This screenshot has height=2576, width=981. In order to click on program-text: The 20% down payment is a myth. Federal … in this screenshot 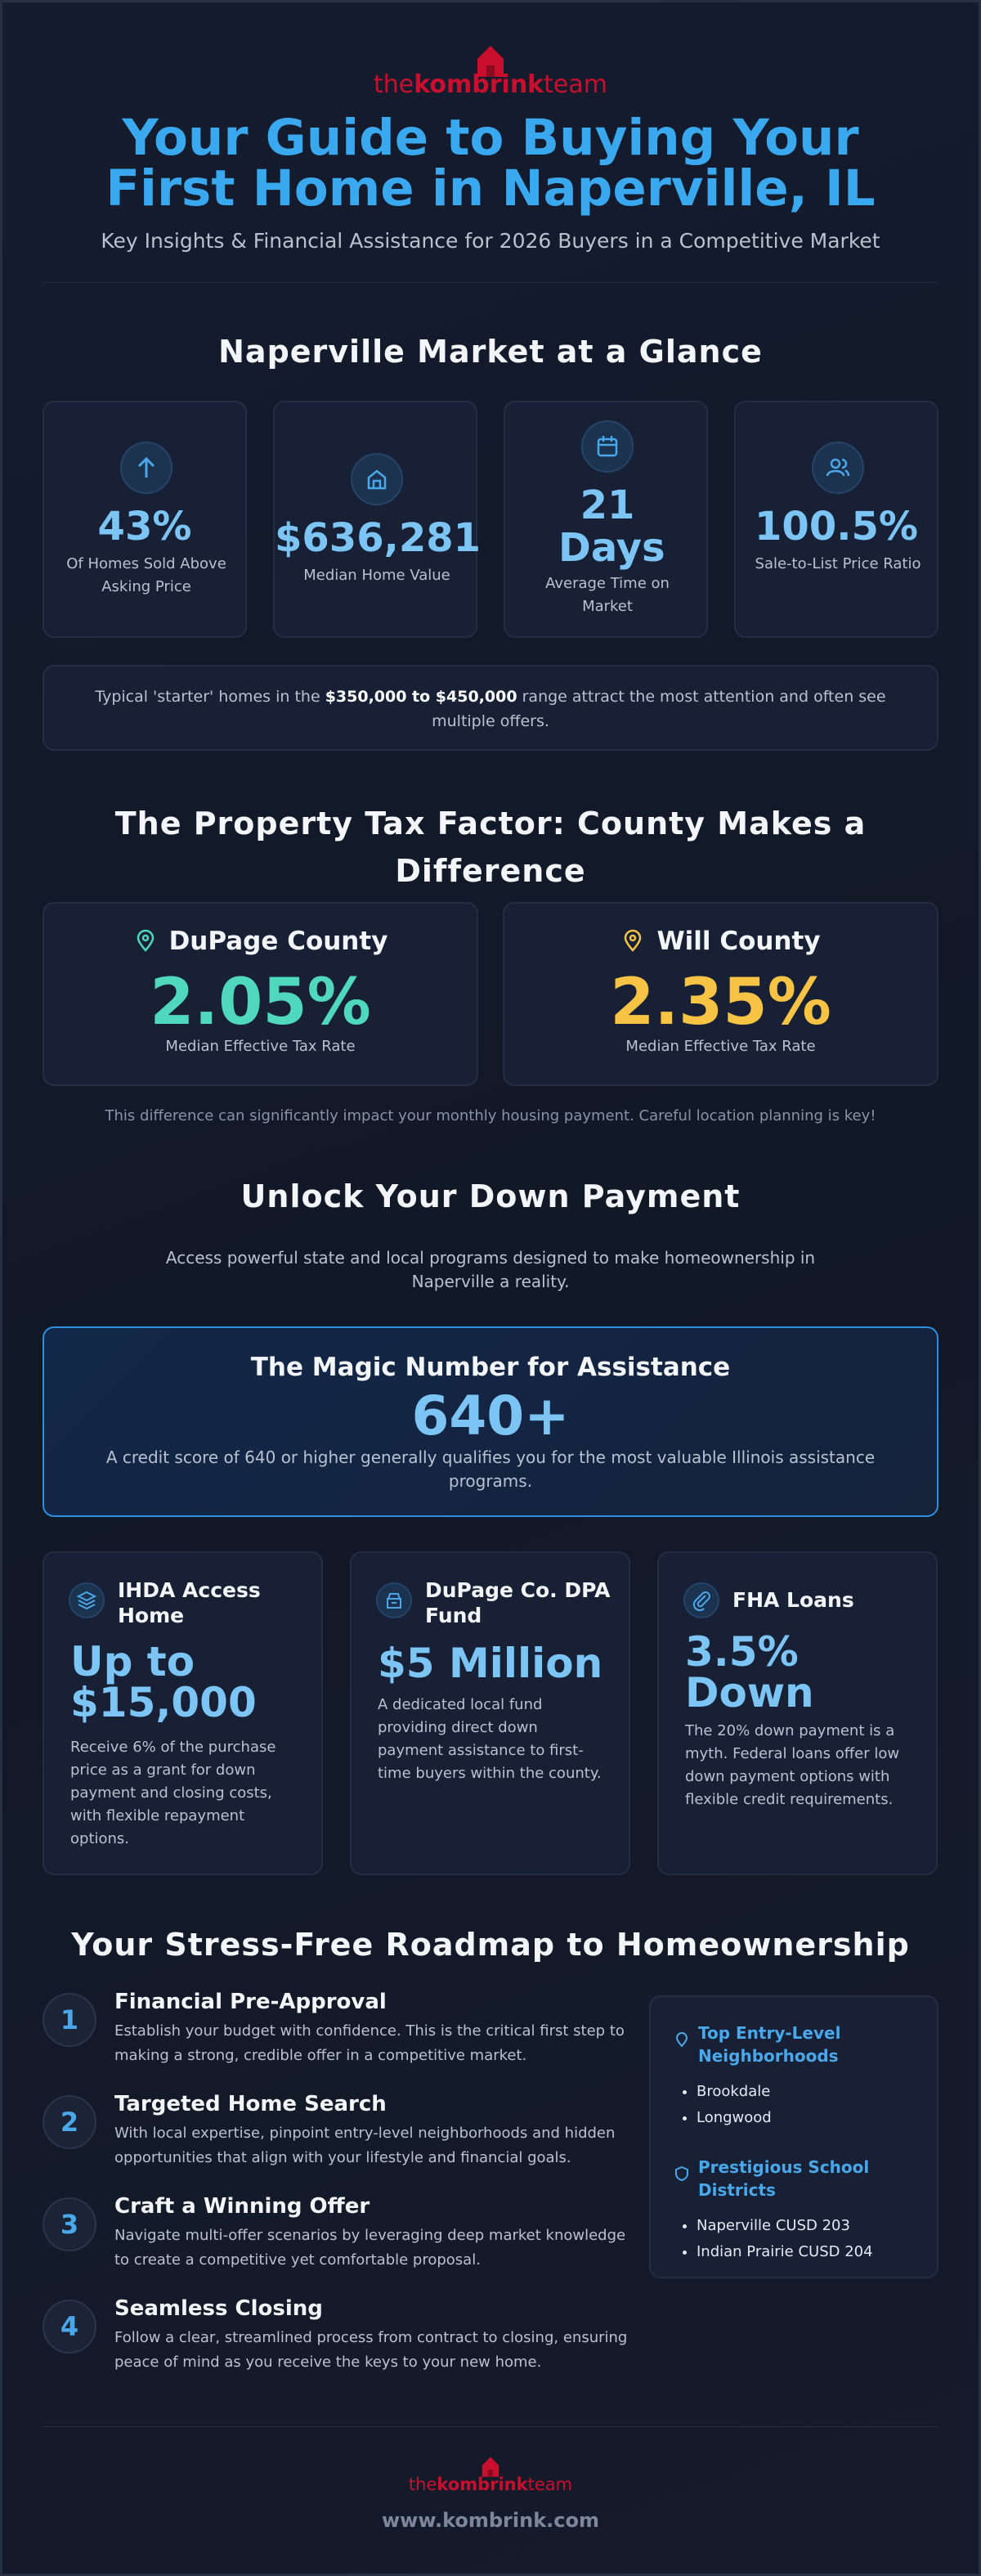, I will do `click(792, 1765)`.